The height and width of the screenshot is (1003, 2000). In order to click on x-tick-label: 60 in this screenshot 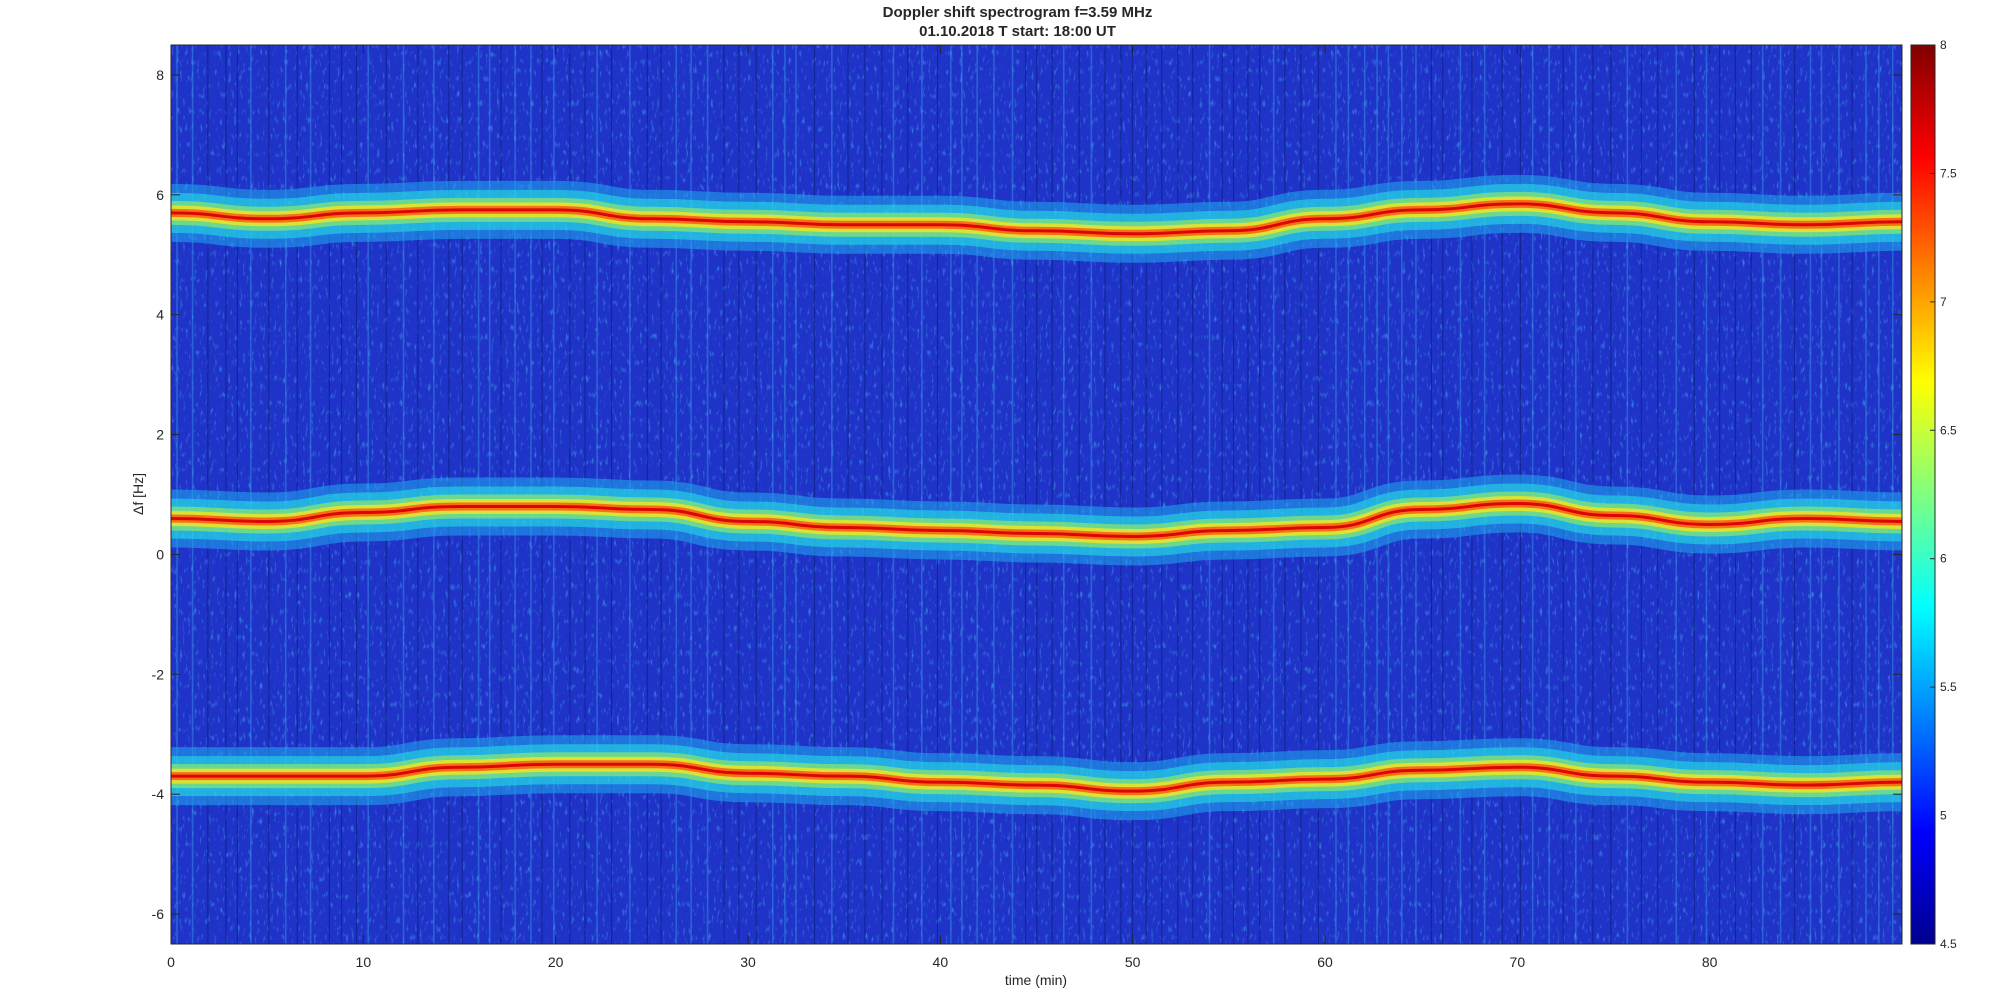, I will do `click(1325, 962)`.